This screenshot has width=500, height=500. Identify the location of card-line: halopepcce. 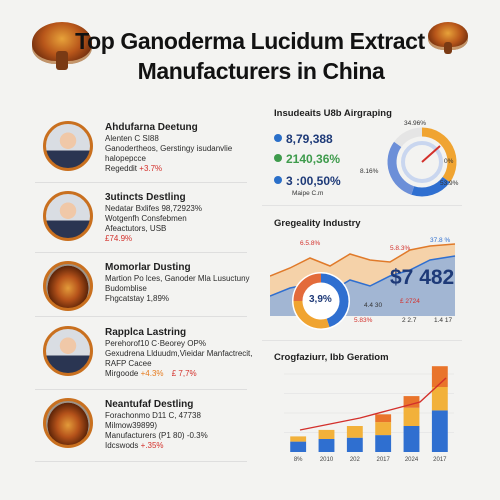
(125, 158).